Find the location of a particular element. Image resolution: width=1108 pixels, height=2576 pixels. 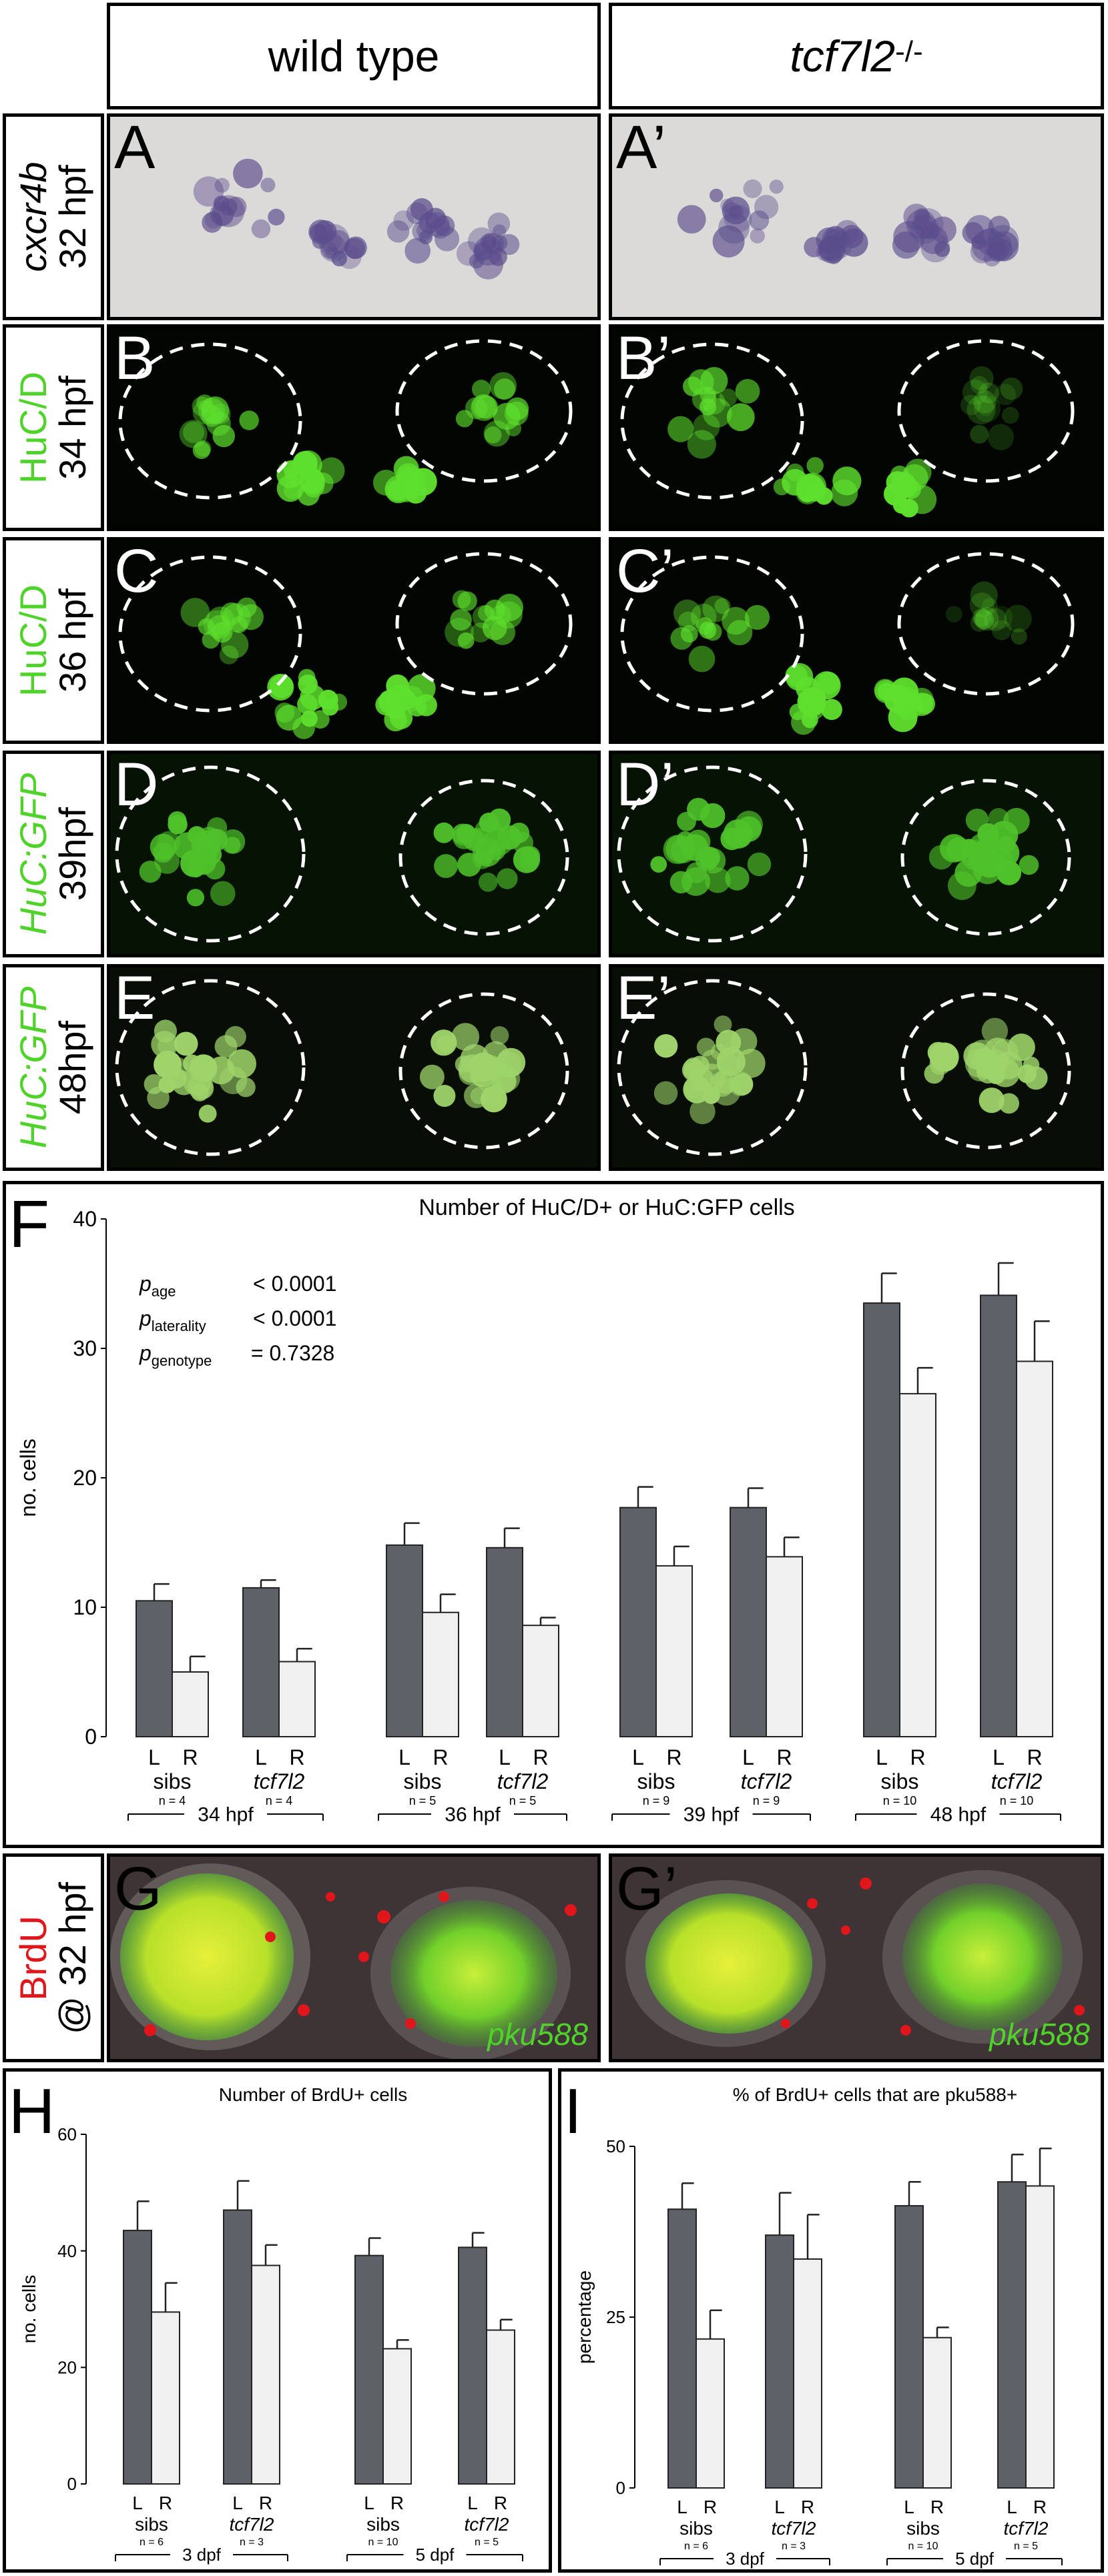

panel-g-prime-pku: pku588 is located at coordinates (1039, 2034).